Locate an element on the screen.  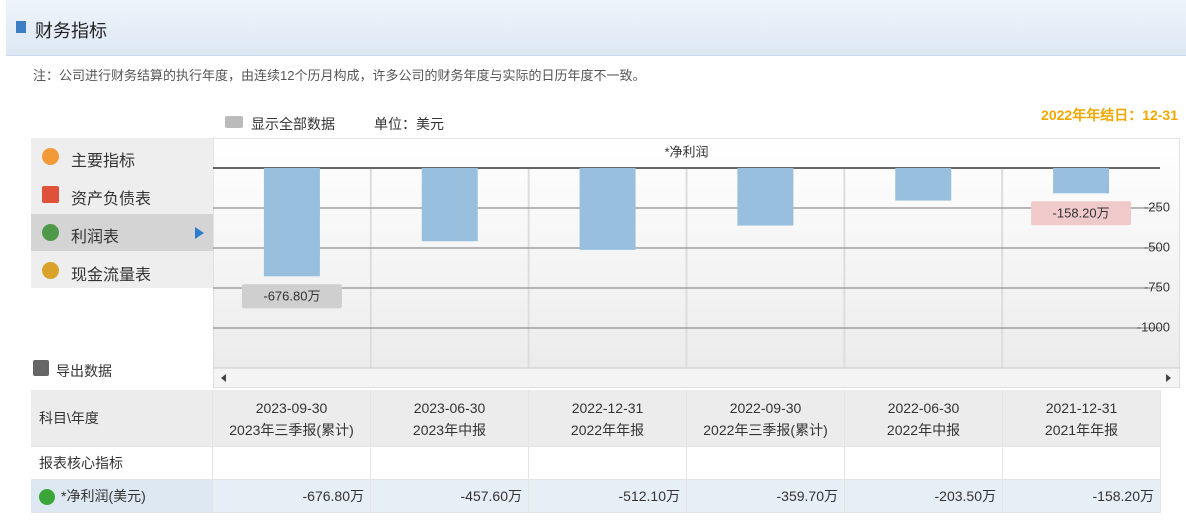
unit: 单位：美元 is located at coordinates (409, 124).